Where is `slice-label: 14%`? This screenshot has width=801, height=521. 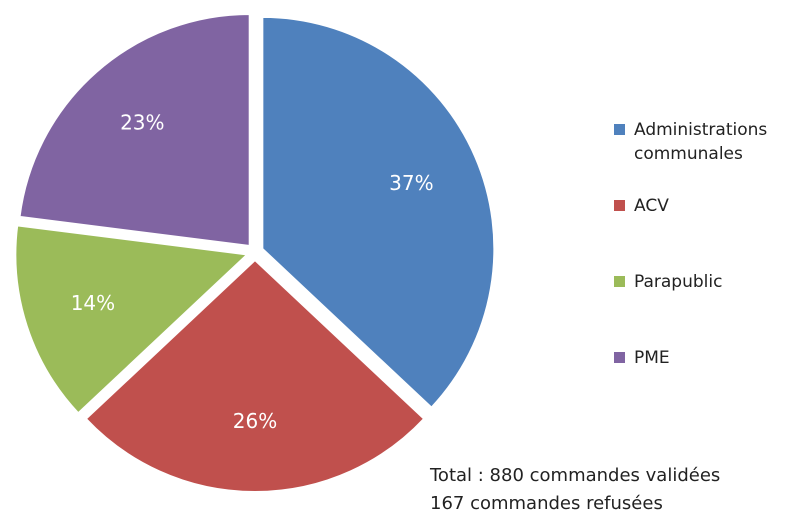
slice-label: 14% is located at coordinates (93, 303).